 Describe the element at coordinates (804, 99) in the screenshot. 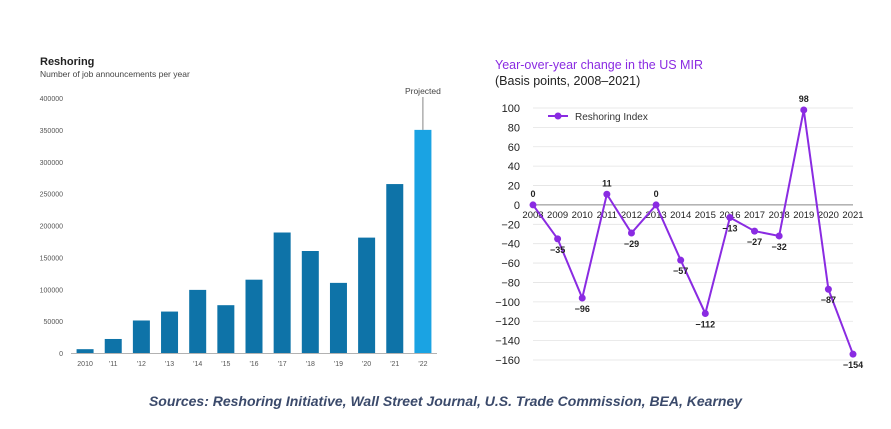

I see `data-label: 98` at that location.